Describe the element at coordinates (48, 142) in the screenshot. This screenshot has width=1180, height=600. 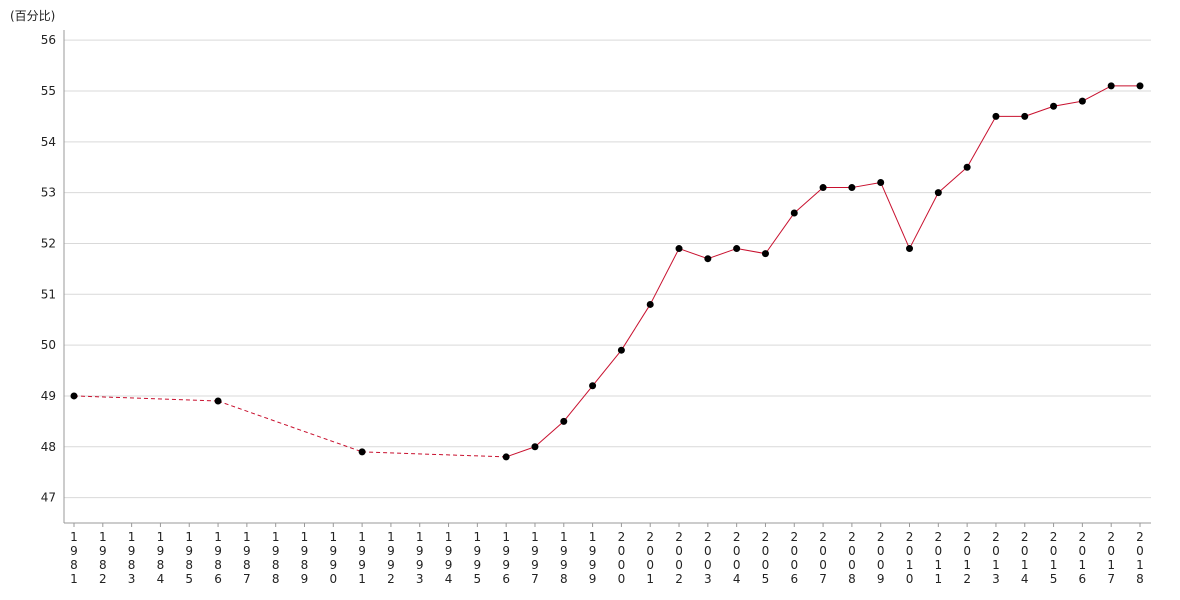
I see `y-tick-label: 54` at that location.